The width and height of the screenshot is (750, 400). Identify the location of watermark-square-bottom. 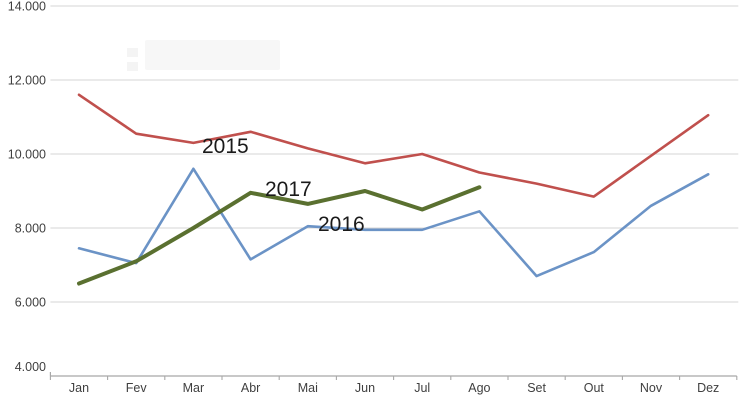
(132, 66).